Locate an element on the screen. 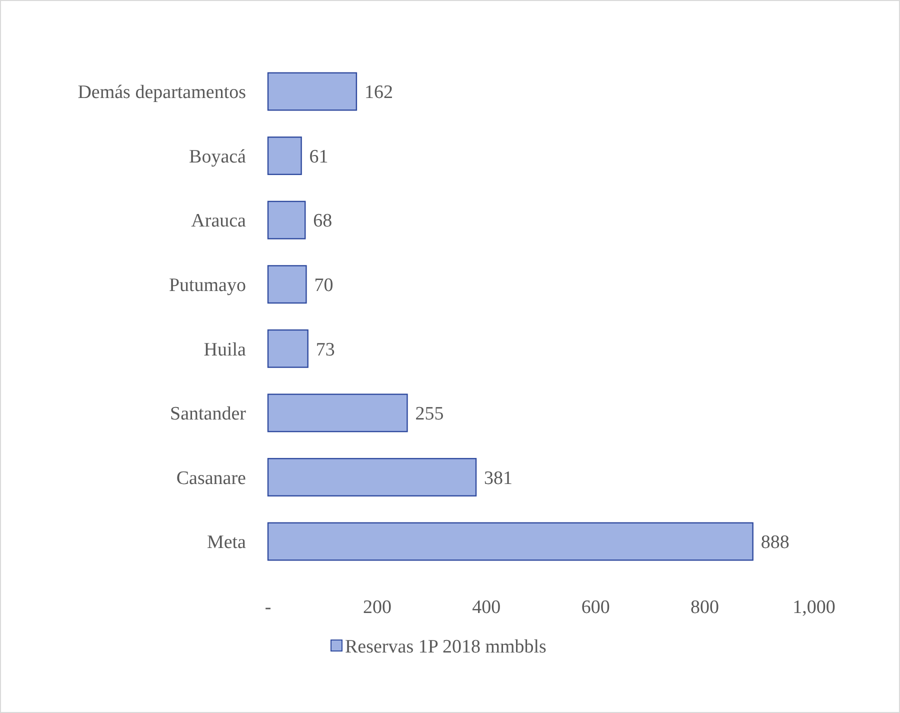 The image size is (900, 713). x-tick-label: 800 is located at coordinates (705, 607).